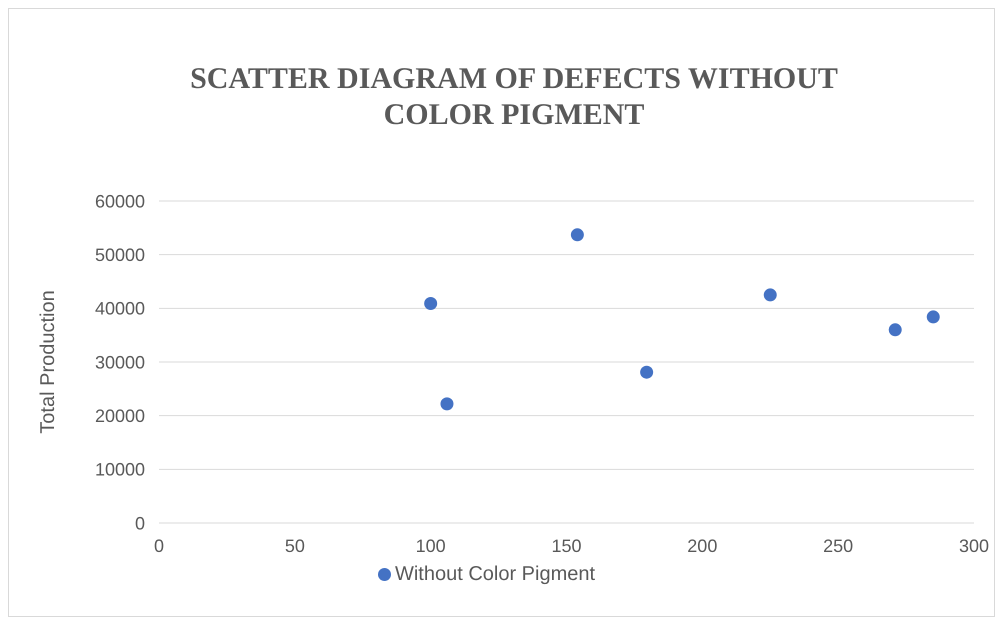 Image resolution: width=995 pixels, height=617 pixels. Describe the element at coordinates (294, 546) in the screenshot. I see `x-tick-label: 50` at that location.